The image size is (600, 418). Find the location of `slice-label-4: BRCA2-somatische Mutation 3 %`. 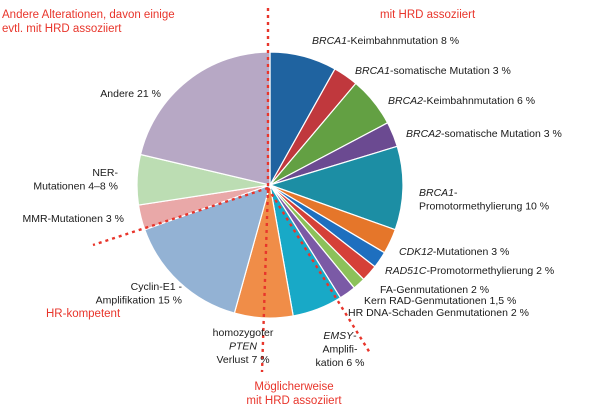

slice-label-4: BRCA2-somatische Mutation 3 % is located at coordinates (484, 134).